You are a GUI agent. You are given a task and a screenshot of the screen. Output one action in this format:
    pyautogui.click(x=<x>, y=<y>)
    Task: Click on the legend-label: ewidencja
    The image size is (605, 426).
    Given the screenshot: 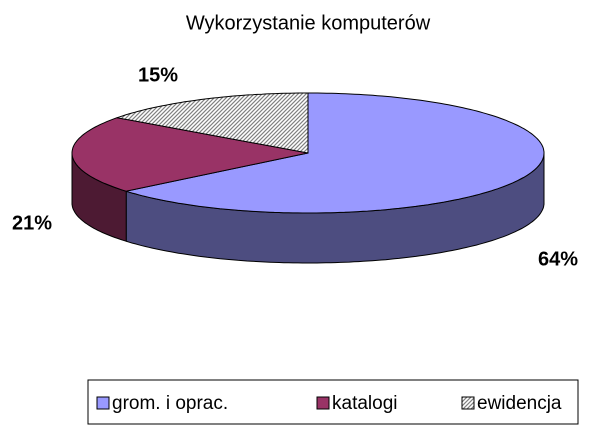 What is the action you would take?
    pyautogui.click(x=519, y=403)
    